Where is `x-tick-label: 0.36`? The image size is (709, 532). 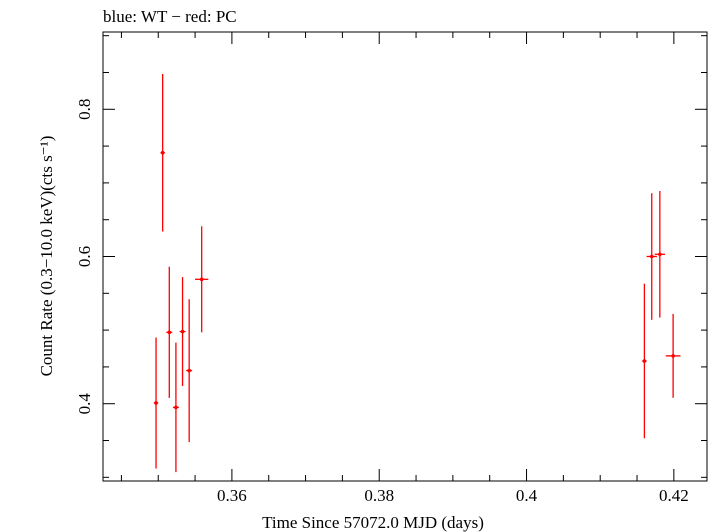 x-tick-label: 0.36 is located at coordinates (232, 495).